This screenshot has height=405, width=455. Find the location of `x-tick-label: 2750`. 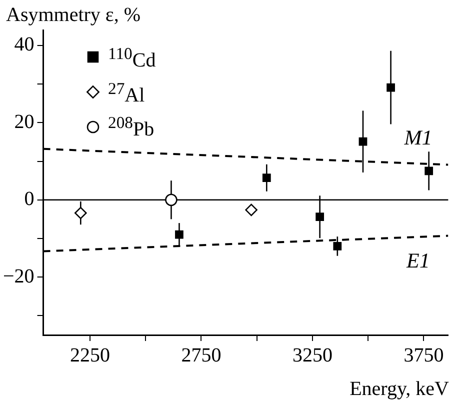

x-tick-label: 2750 is located at coordinates (201, 355).